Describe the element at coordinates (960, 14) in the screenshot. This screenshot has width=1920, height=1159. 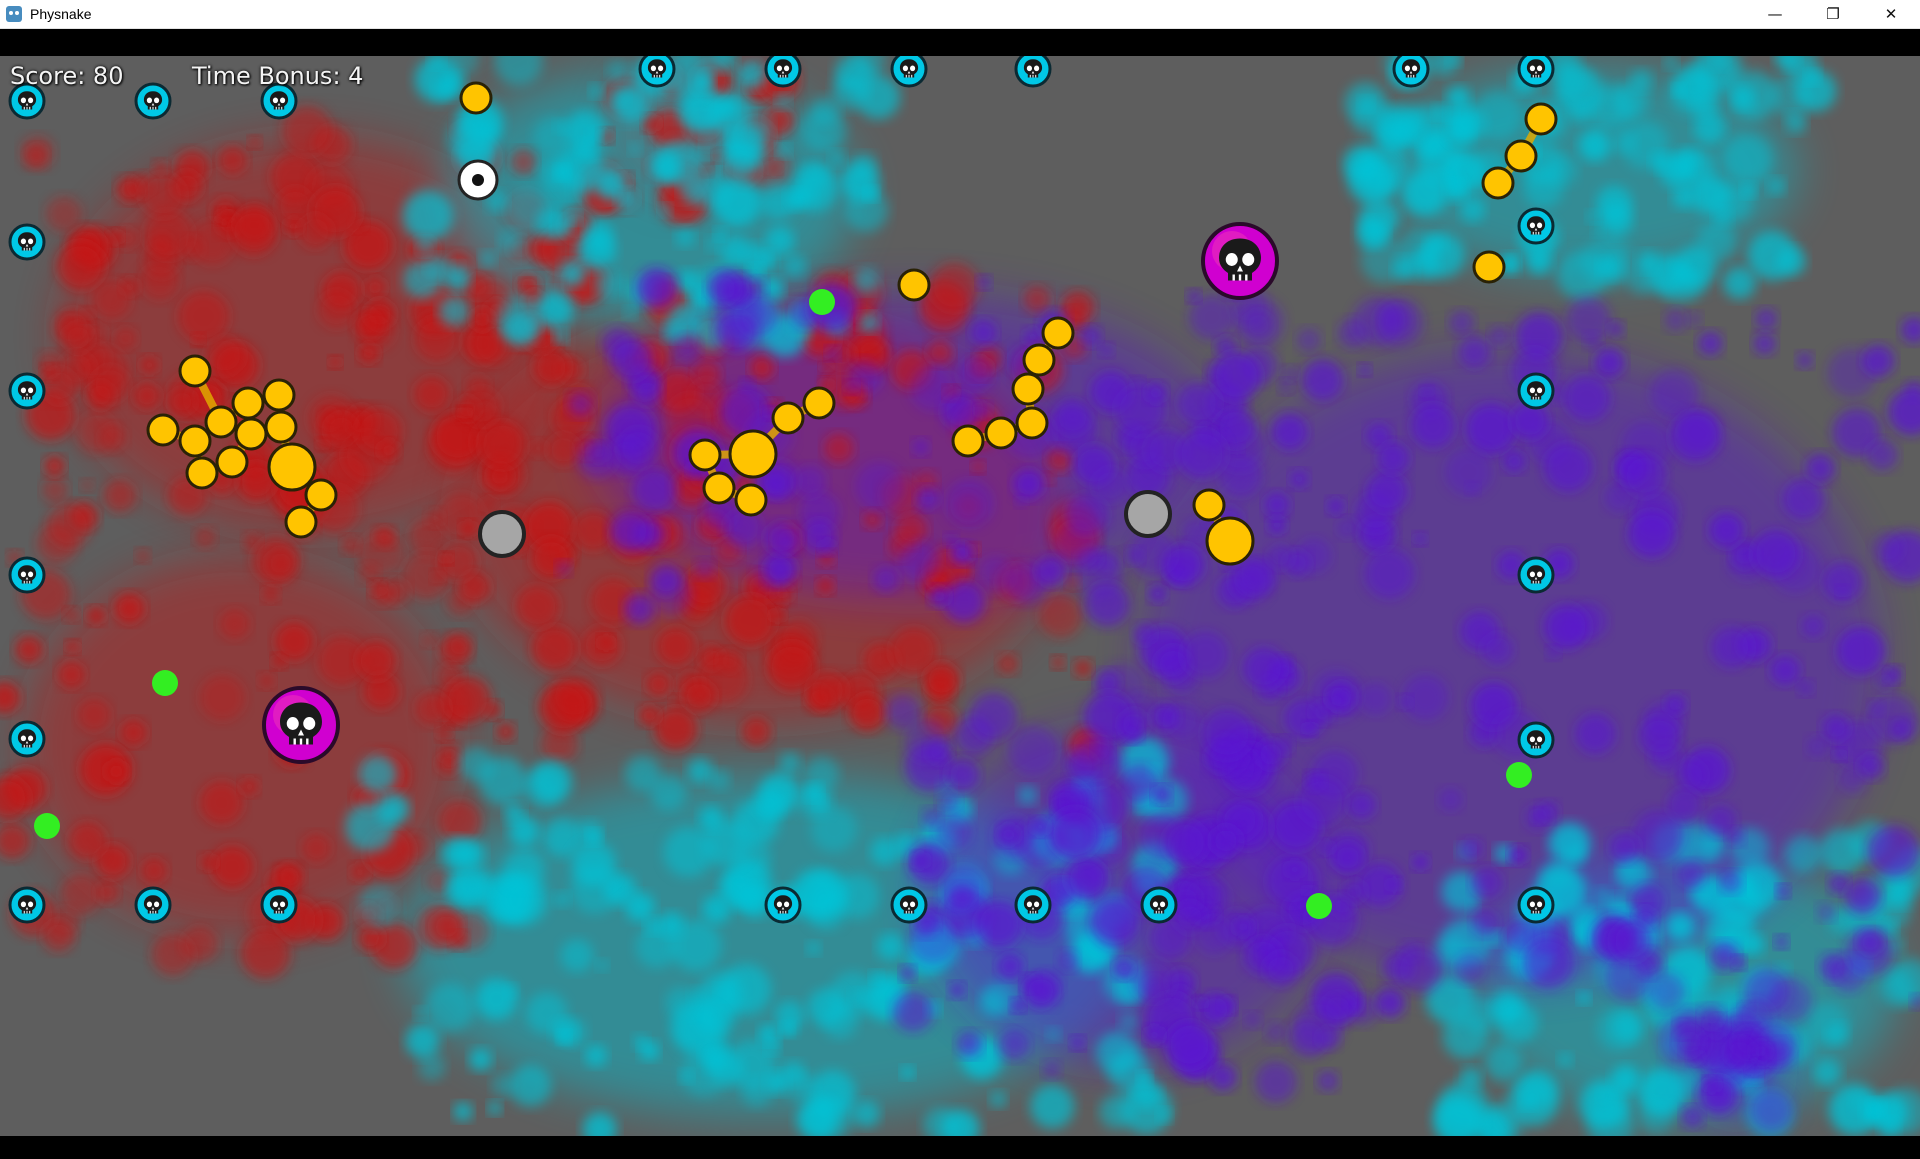
I see `window-titlebar: Physnake — ❐ ✕` at that location.